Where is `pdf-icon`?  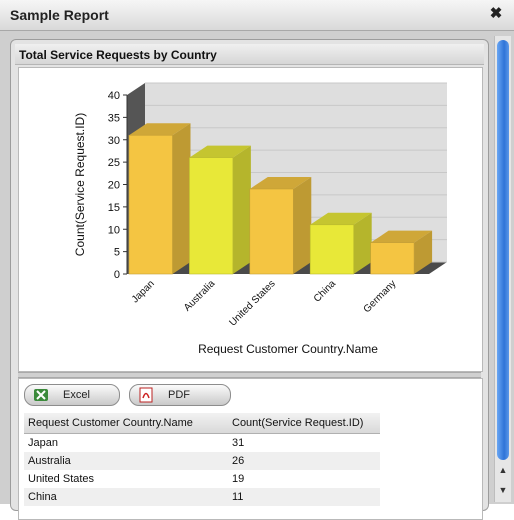 pdf-icon is located at coordinates (146, 395).